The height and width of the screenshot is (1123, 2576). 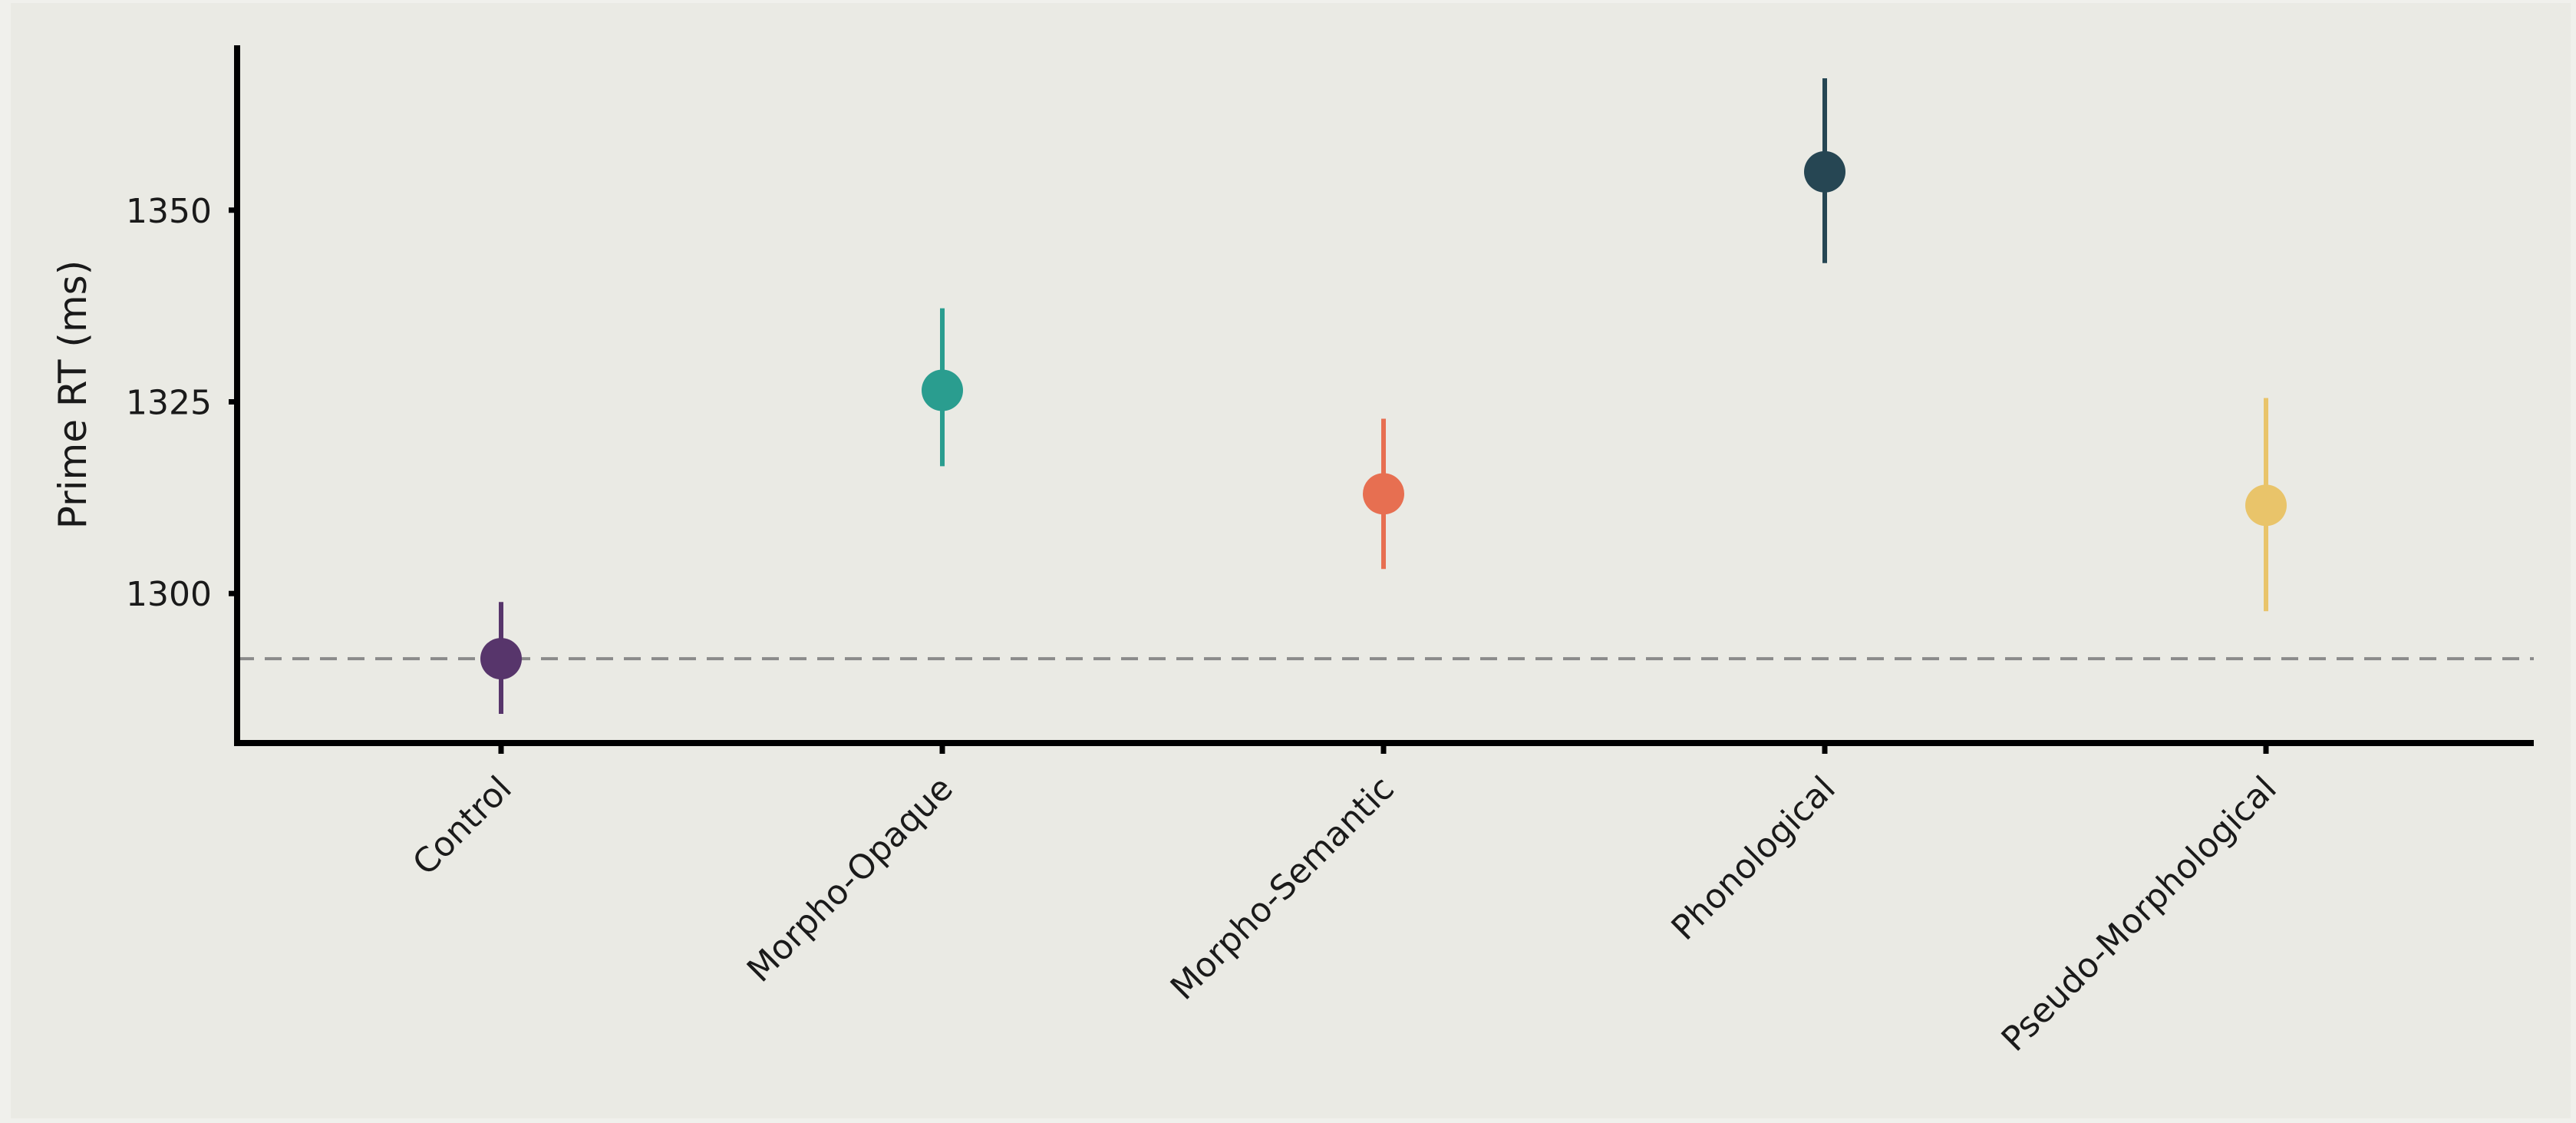 I want to click on x-tick-label: Pseudo-Morphological, so click(x=2139, y=914).